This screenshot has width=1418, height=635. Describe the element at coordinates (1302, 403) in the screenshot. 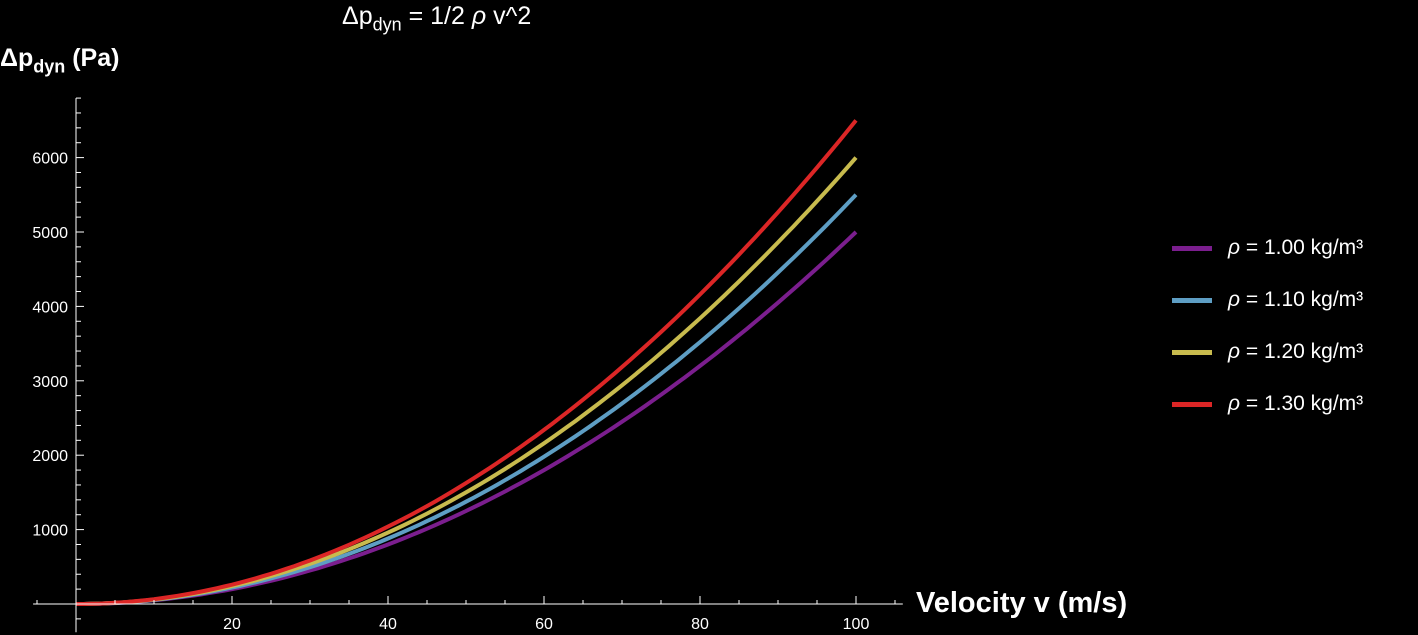

I see `legend-text: = 1.30 kg/m³` at that location.